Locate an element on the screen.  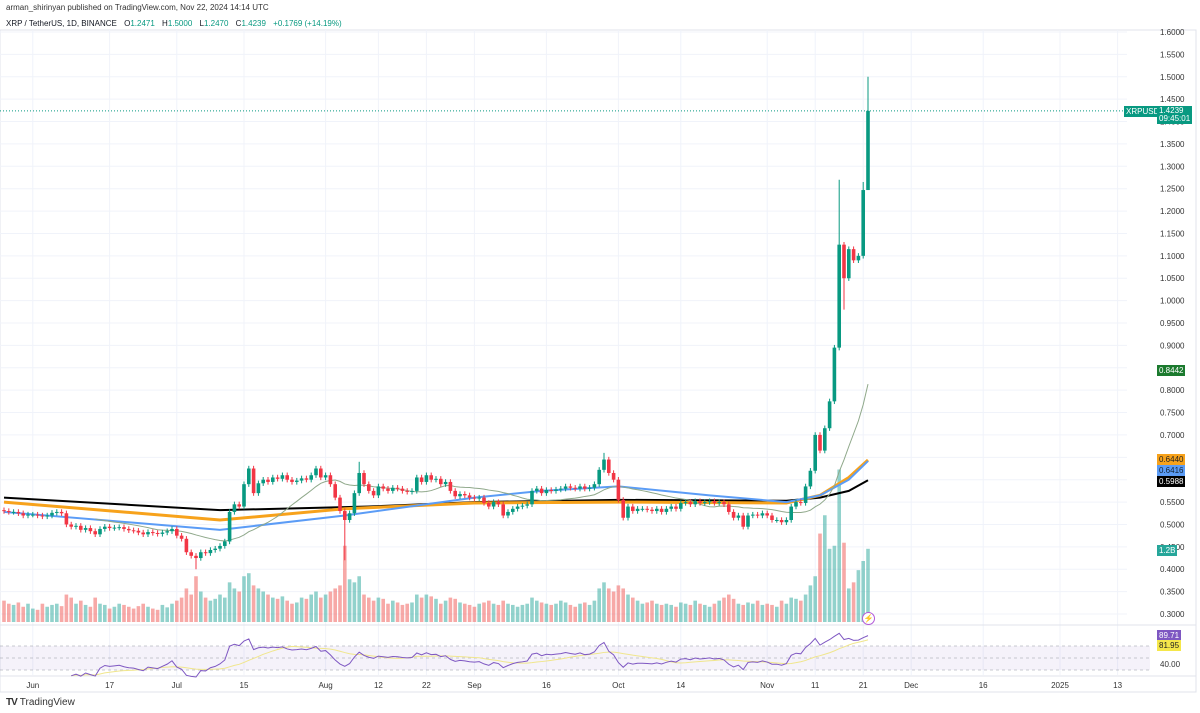
rsi-ma-badge: 81.95 is located at coordinates (1169, 645).